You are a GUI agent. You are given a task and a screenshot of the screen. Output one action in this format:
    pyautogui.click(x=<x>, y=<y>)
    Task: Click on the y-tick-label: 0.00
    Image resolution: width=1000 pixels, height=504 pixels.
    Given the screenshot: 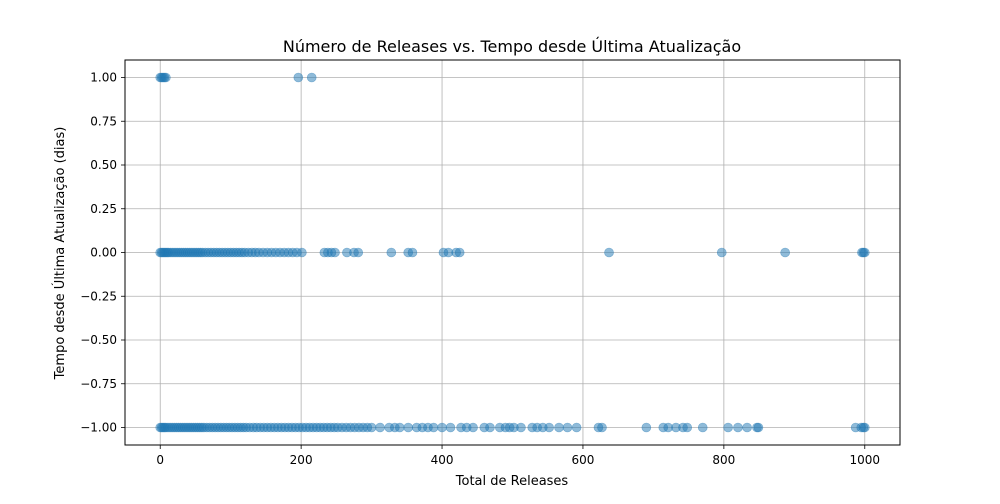 What is the action you would take?
    pyautogui.click(x=103, y=253)
    